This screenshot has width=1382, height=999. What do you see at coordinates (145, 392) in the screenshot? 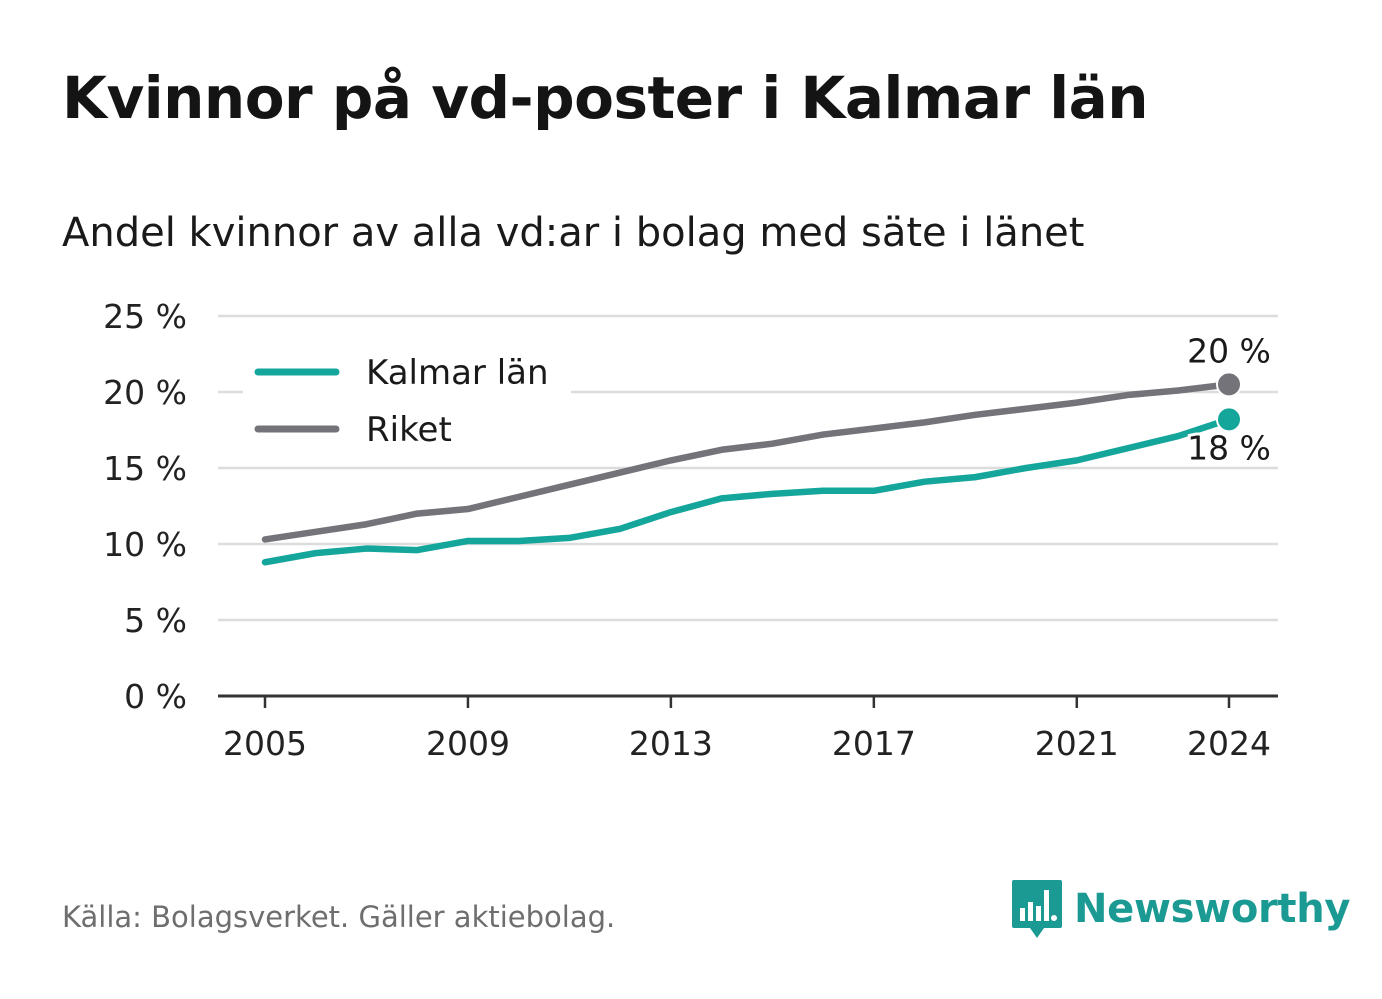
I see `y-tick-label: 20 %` at bounding box center [145, 392].